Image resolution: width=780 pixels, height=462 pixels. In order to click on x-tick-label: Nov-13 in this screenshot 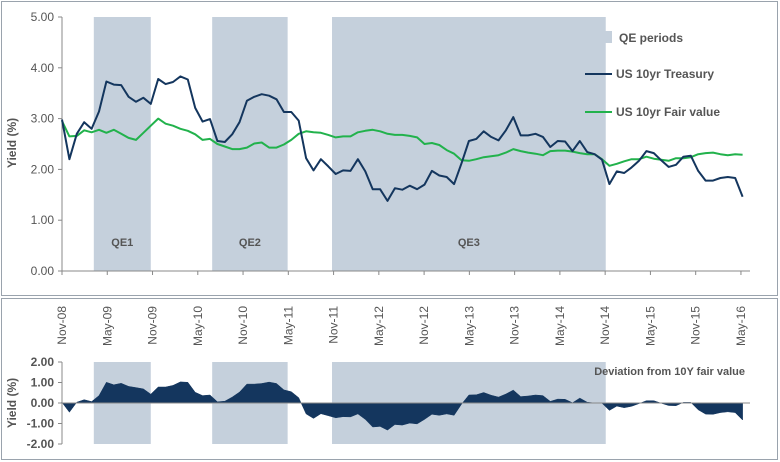, I will do `click(515, 325)`.